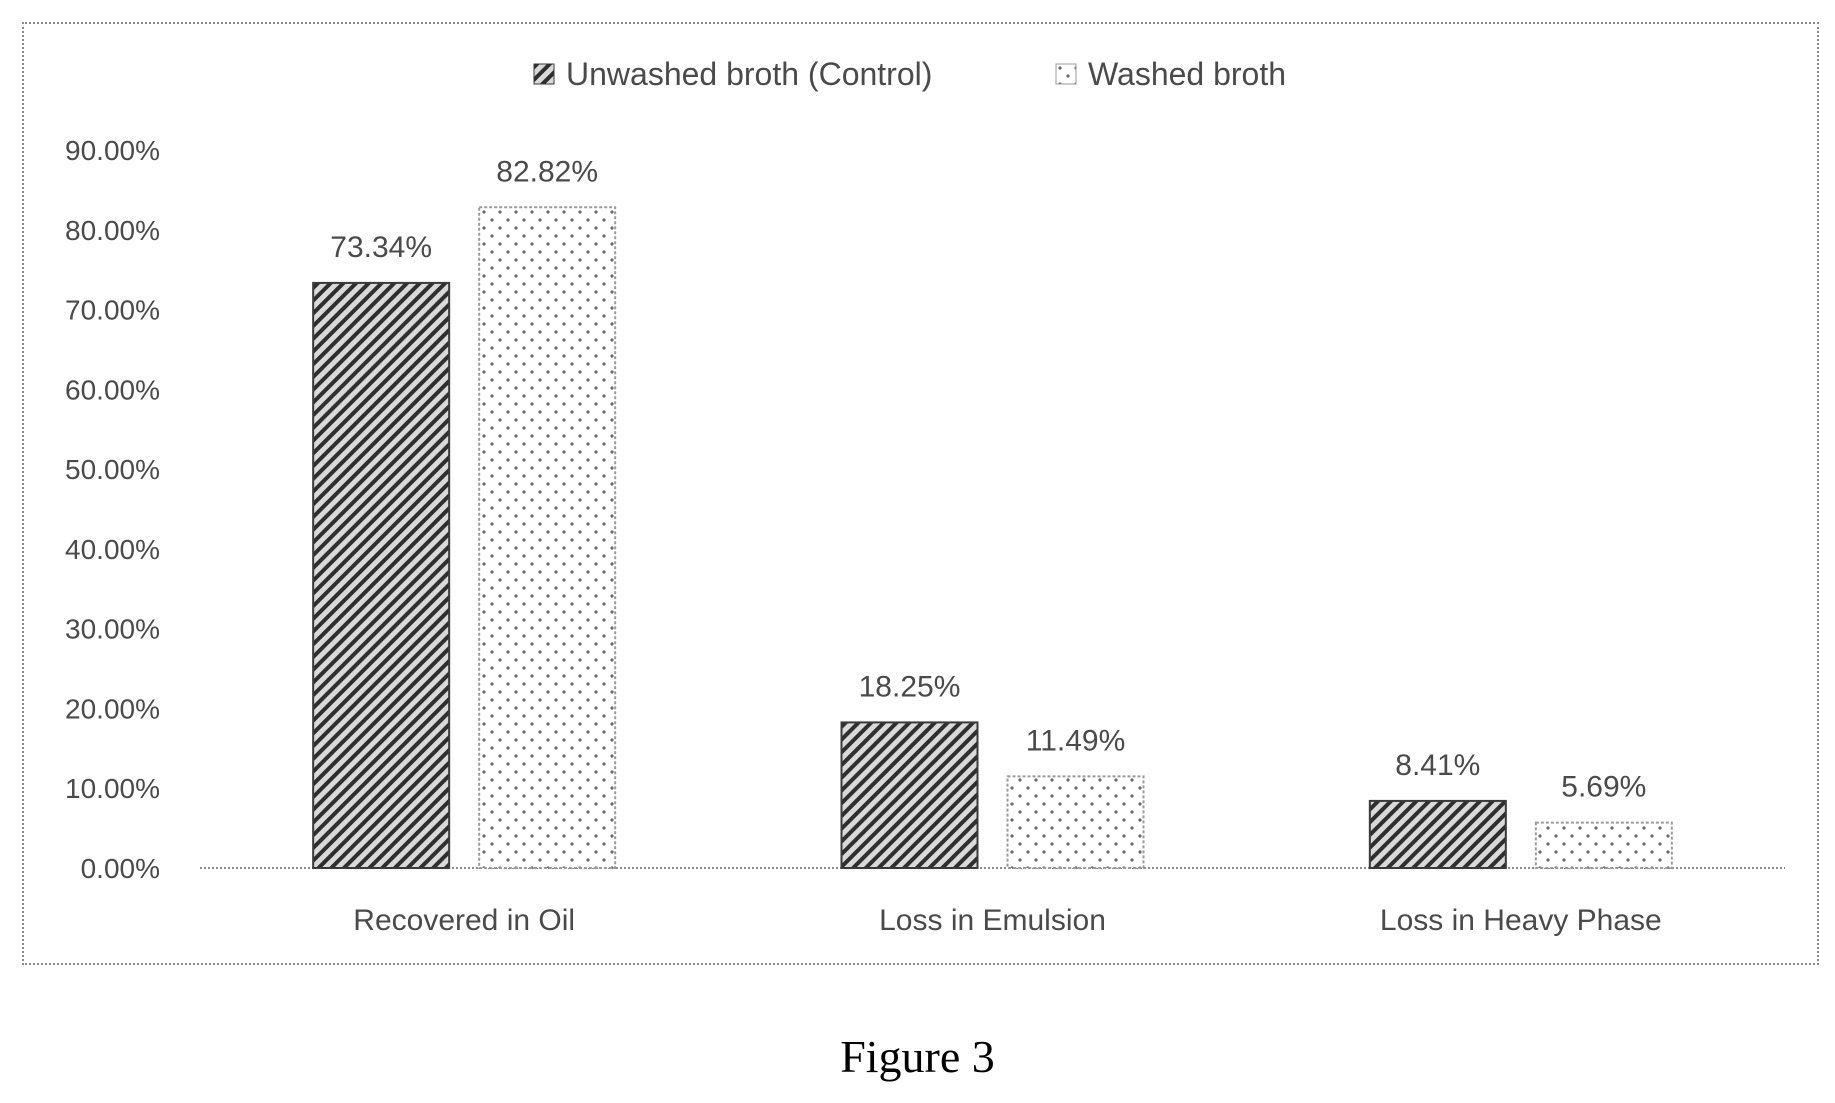 Image resolution: width=1835 pixels, height=1103 pixels. Describe the element at coordinates (1066, 74) in the screenshot. I see `legend-swatch-washed` at that location.